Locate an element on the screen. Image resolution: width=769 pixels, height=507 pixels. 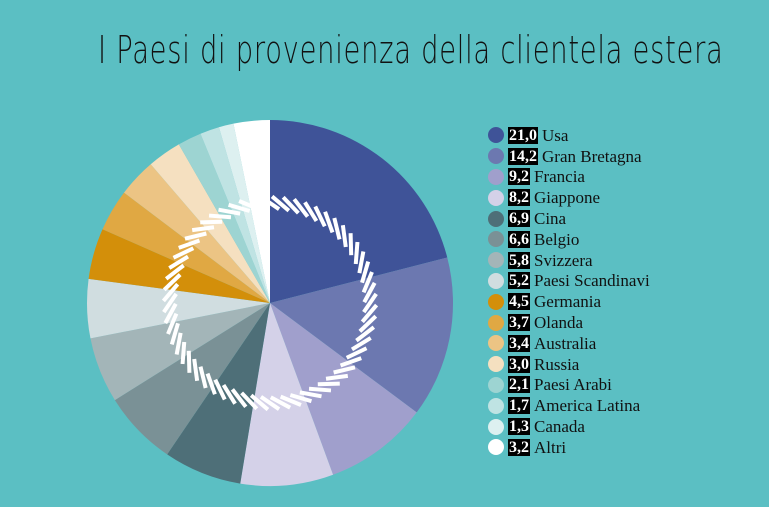
pie-slice-belgio is located at coordinates (192, 379).